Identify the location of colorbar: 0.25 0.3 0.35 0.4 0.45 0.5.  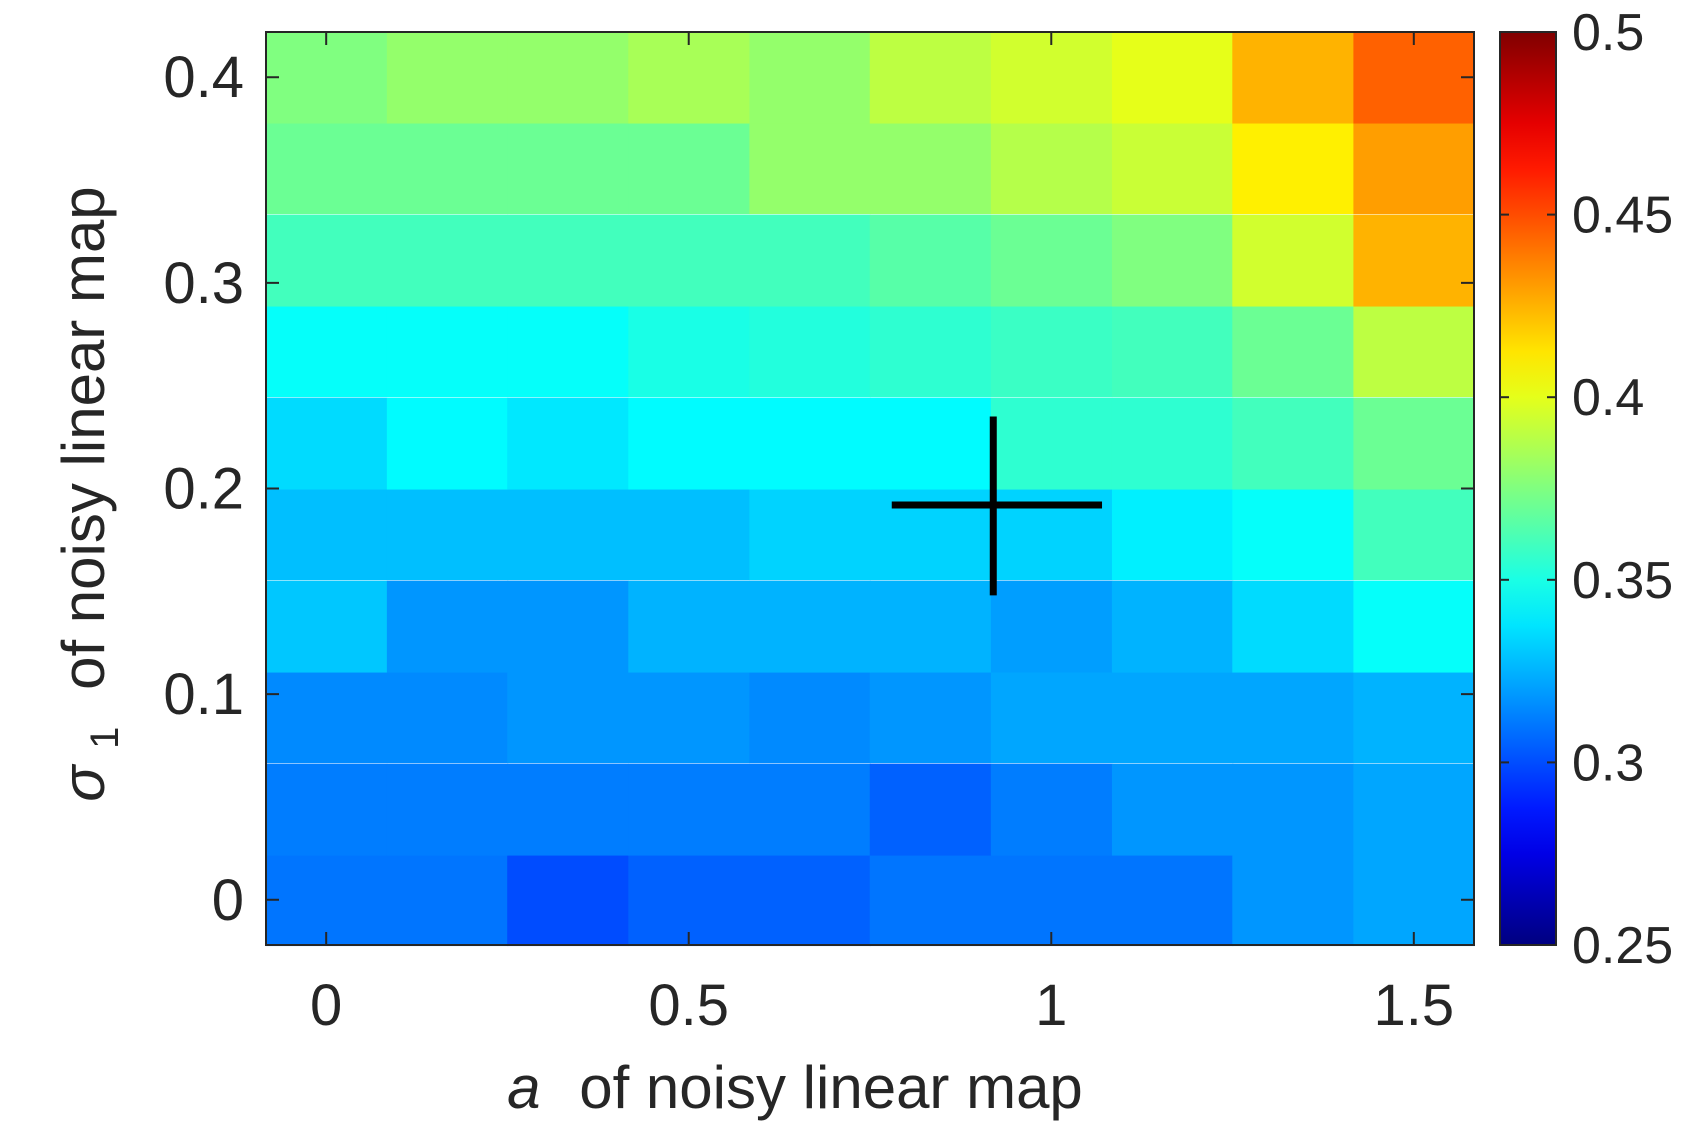
(1586, 489).